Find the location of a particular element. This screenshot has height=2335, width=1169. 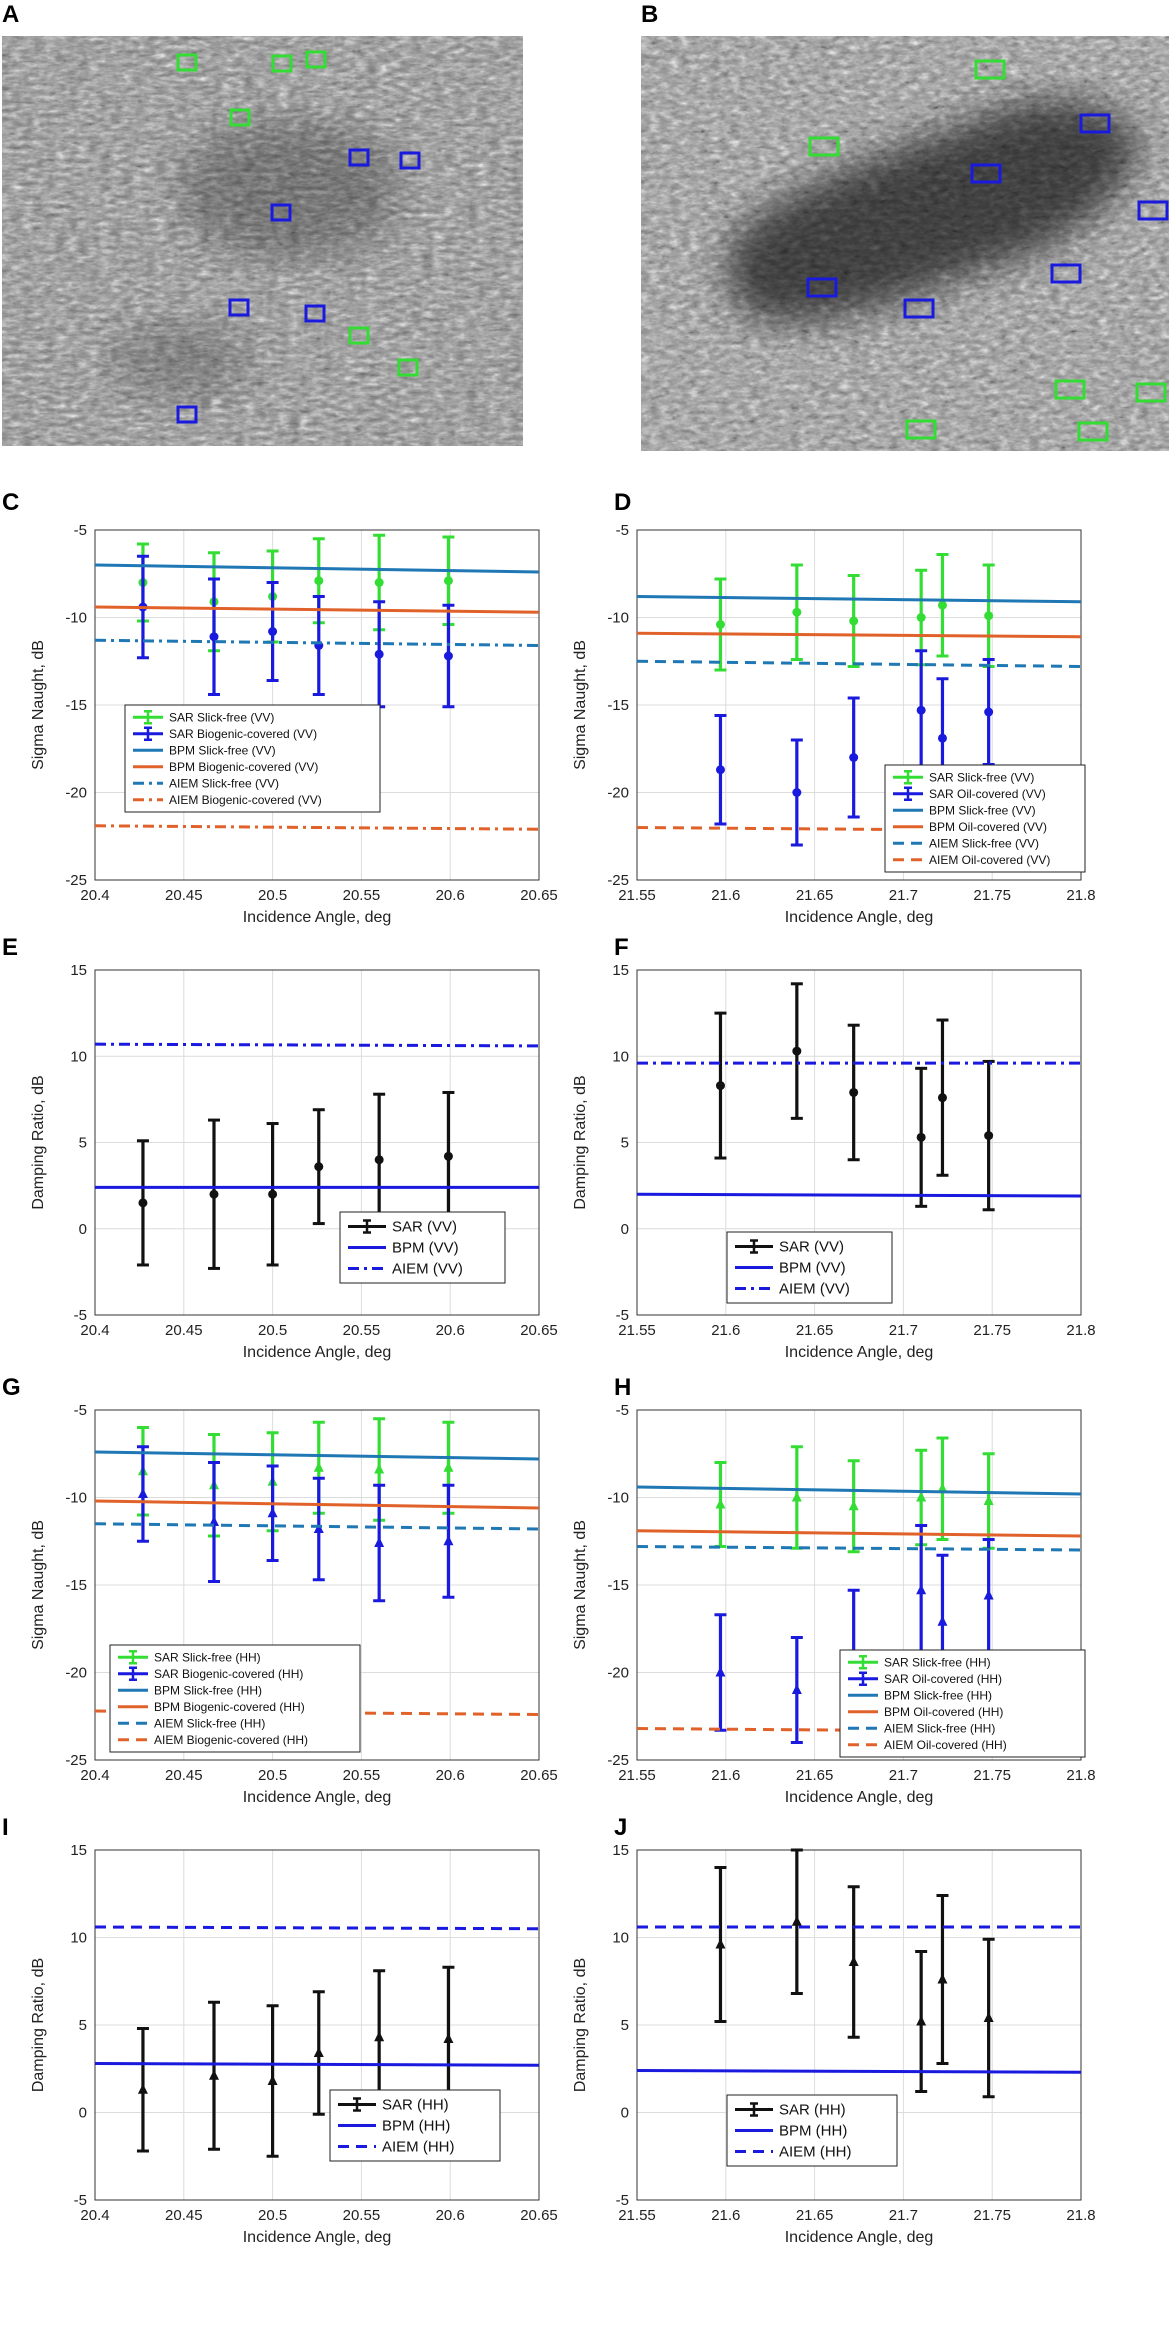

y-tick-label: 0 is located at coordinates (83, 2113).